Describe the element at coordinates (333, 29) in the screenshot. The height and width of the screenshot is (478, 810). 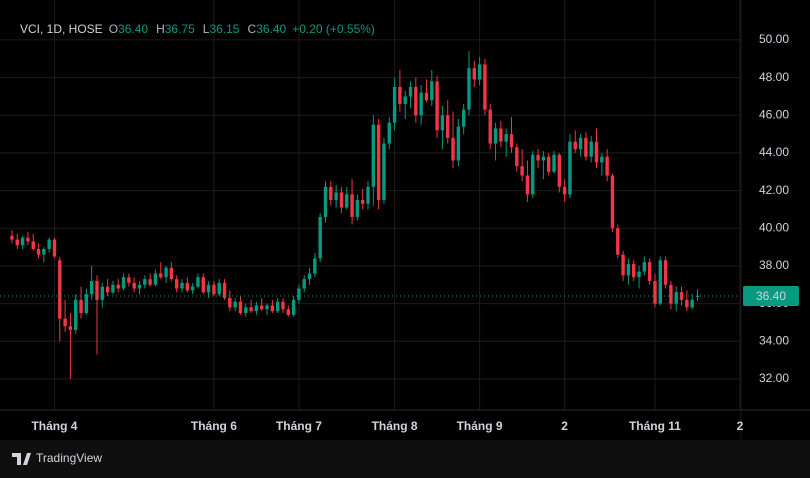
I see `change: +0.20 (+0.55%)` at that location.